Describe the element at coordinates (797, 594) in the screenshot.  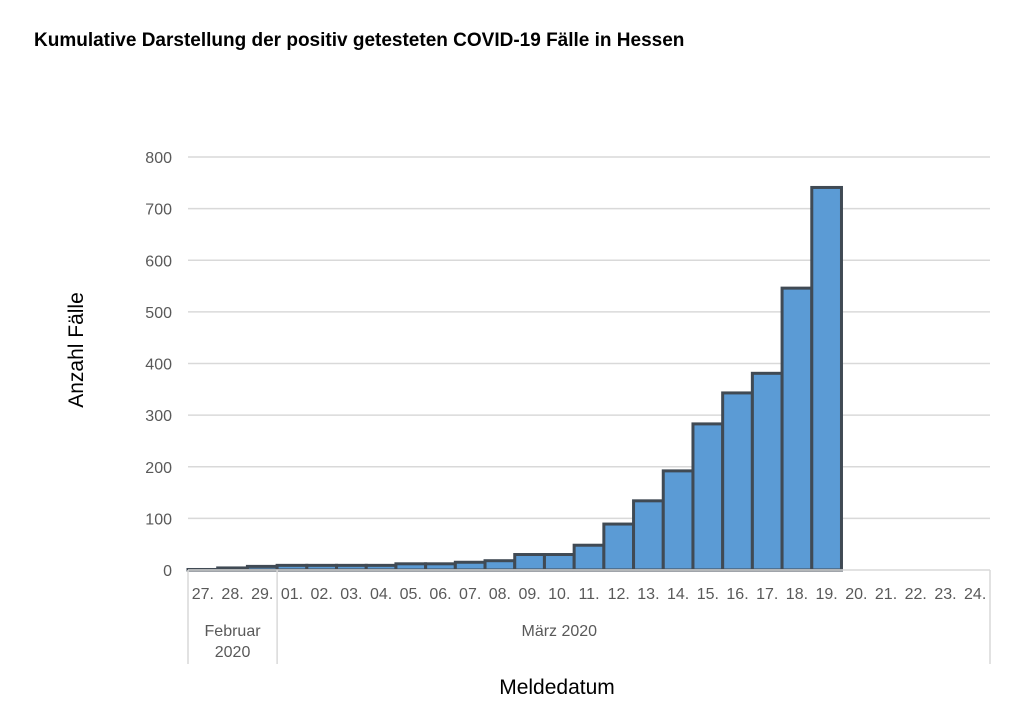
I see `x-tick-label: 18.` at that location.